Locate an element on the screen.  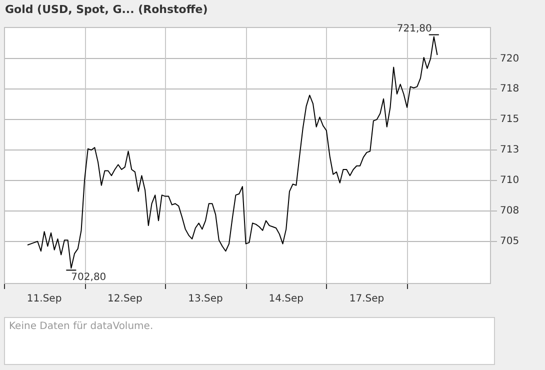
x-tick-label: 14.Sep is located at coordinates (286, 299).